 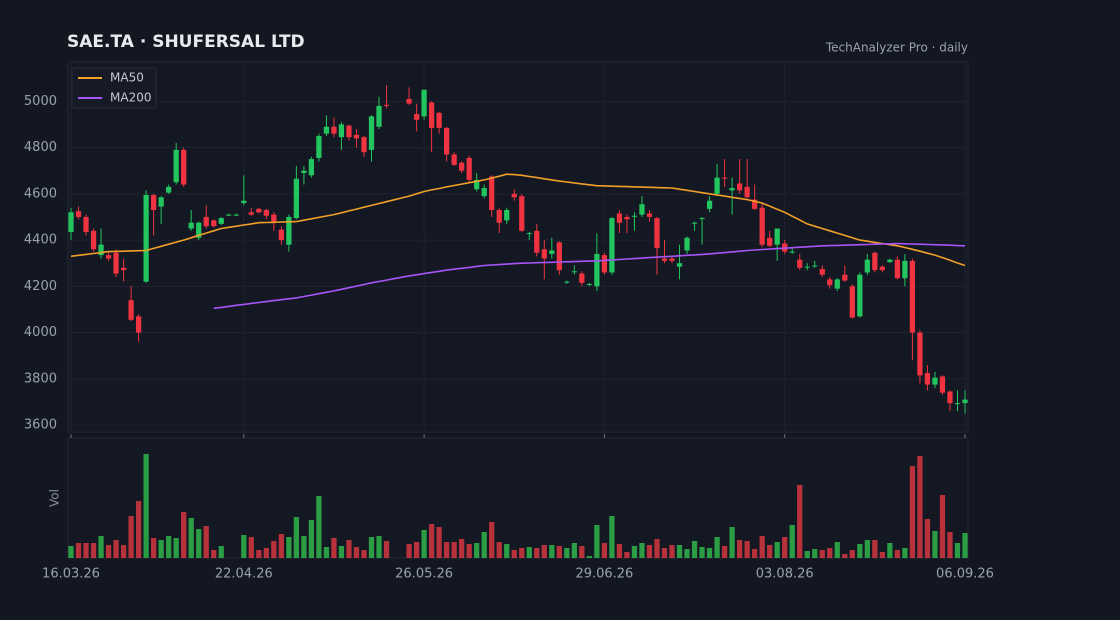 What do you see at coordinates (40, 378) in the screenshot?
I see `y-tick-label: 3800` at bounding box center [40, 378].